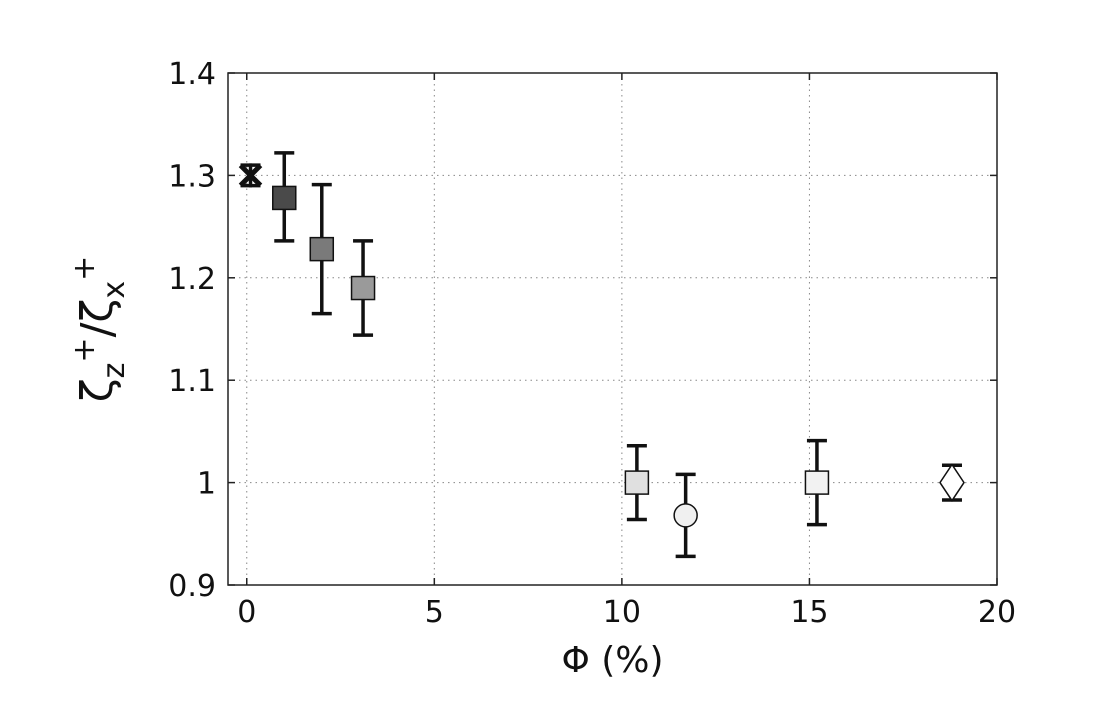 Image resolution: width=1103 pixels, height=714 pixels. Describe the element at coordinates (84, 349) in the screenshot. I see `y-label-sup-1: +` at that location.